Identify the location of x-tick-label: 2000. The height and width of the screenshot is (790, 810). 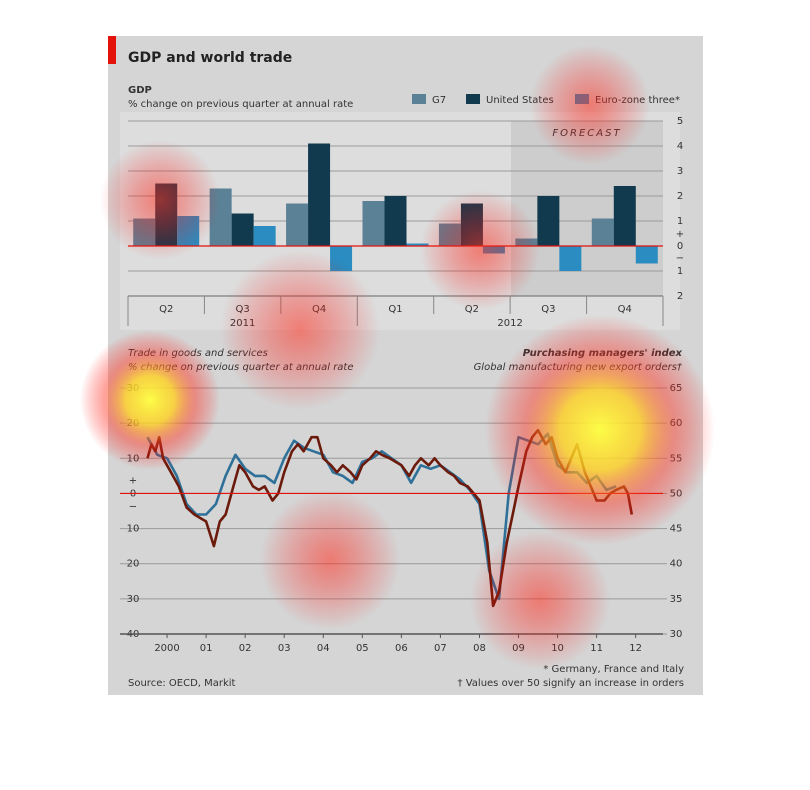
(166, 648).